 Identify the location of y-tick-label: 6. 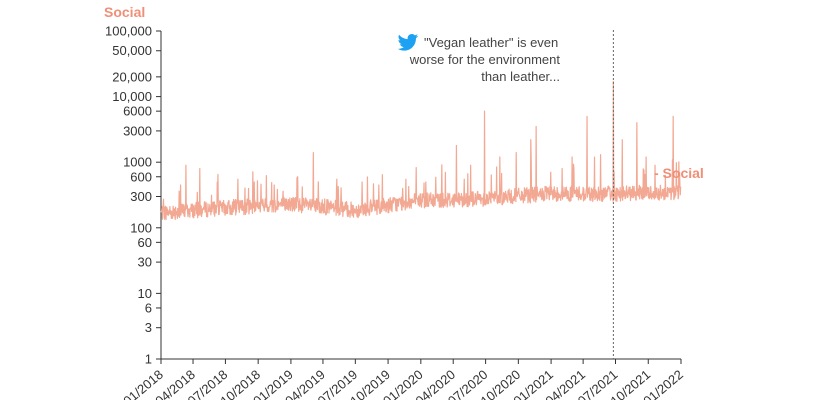
(148, 307).